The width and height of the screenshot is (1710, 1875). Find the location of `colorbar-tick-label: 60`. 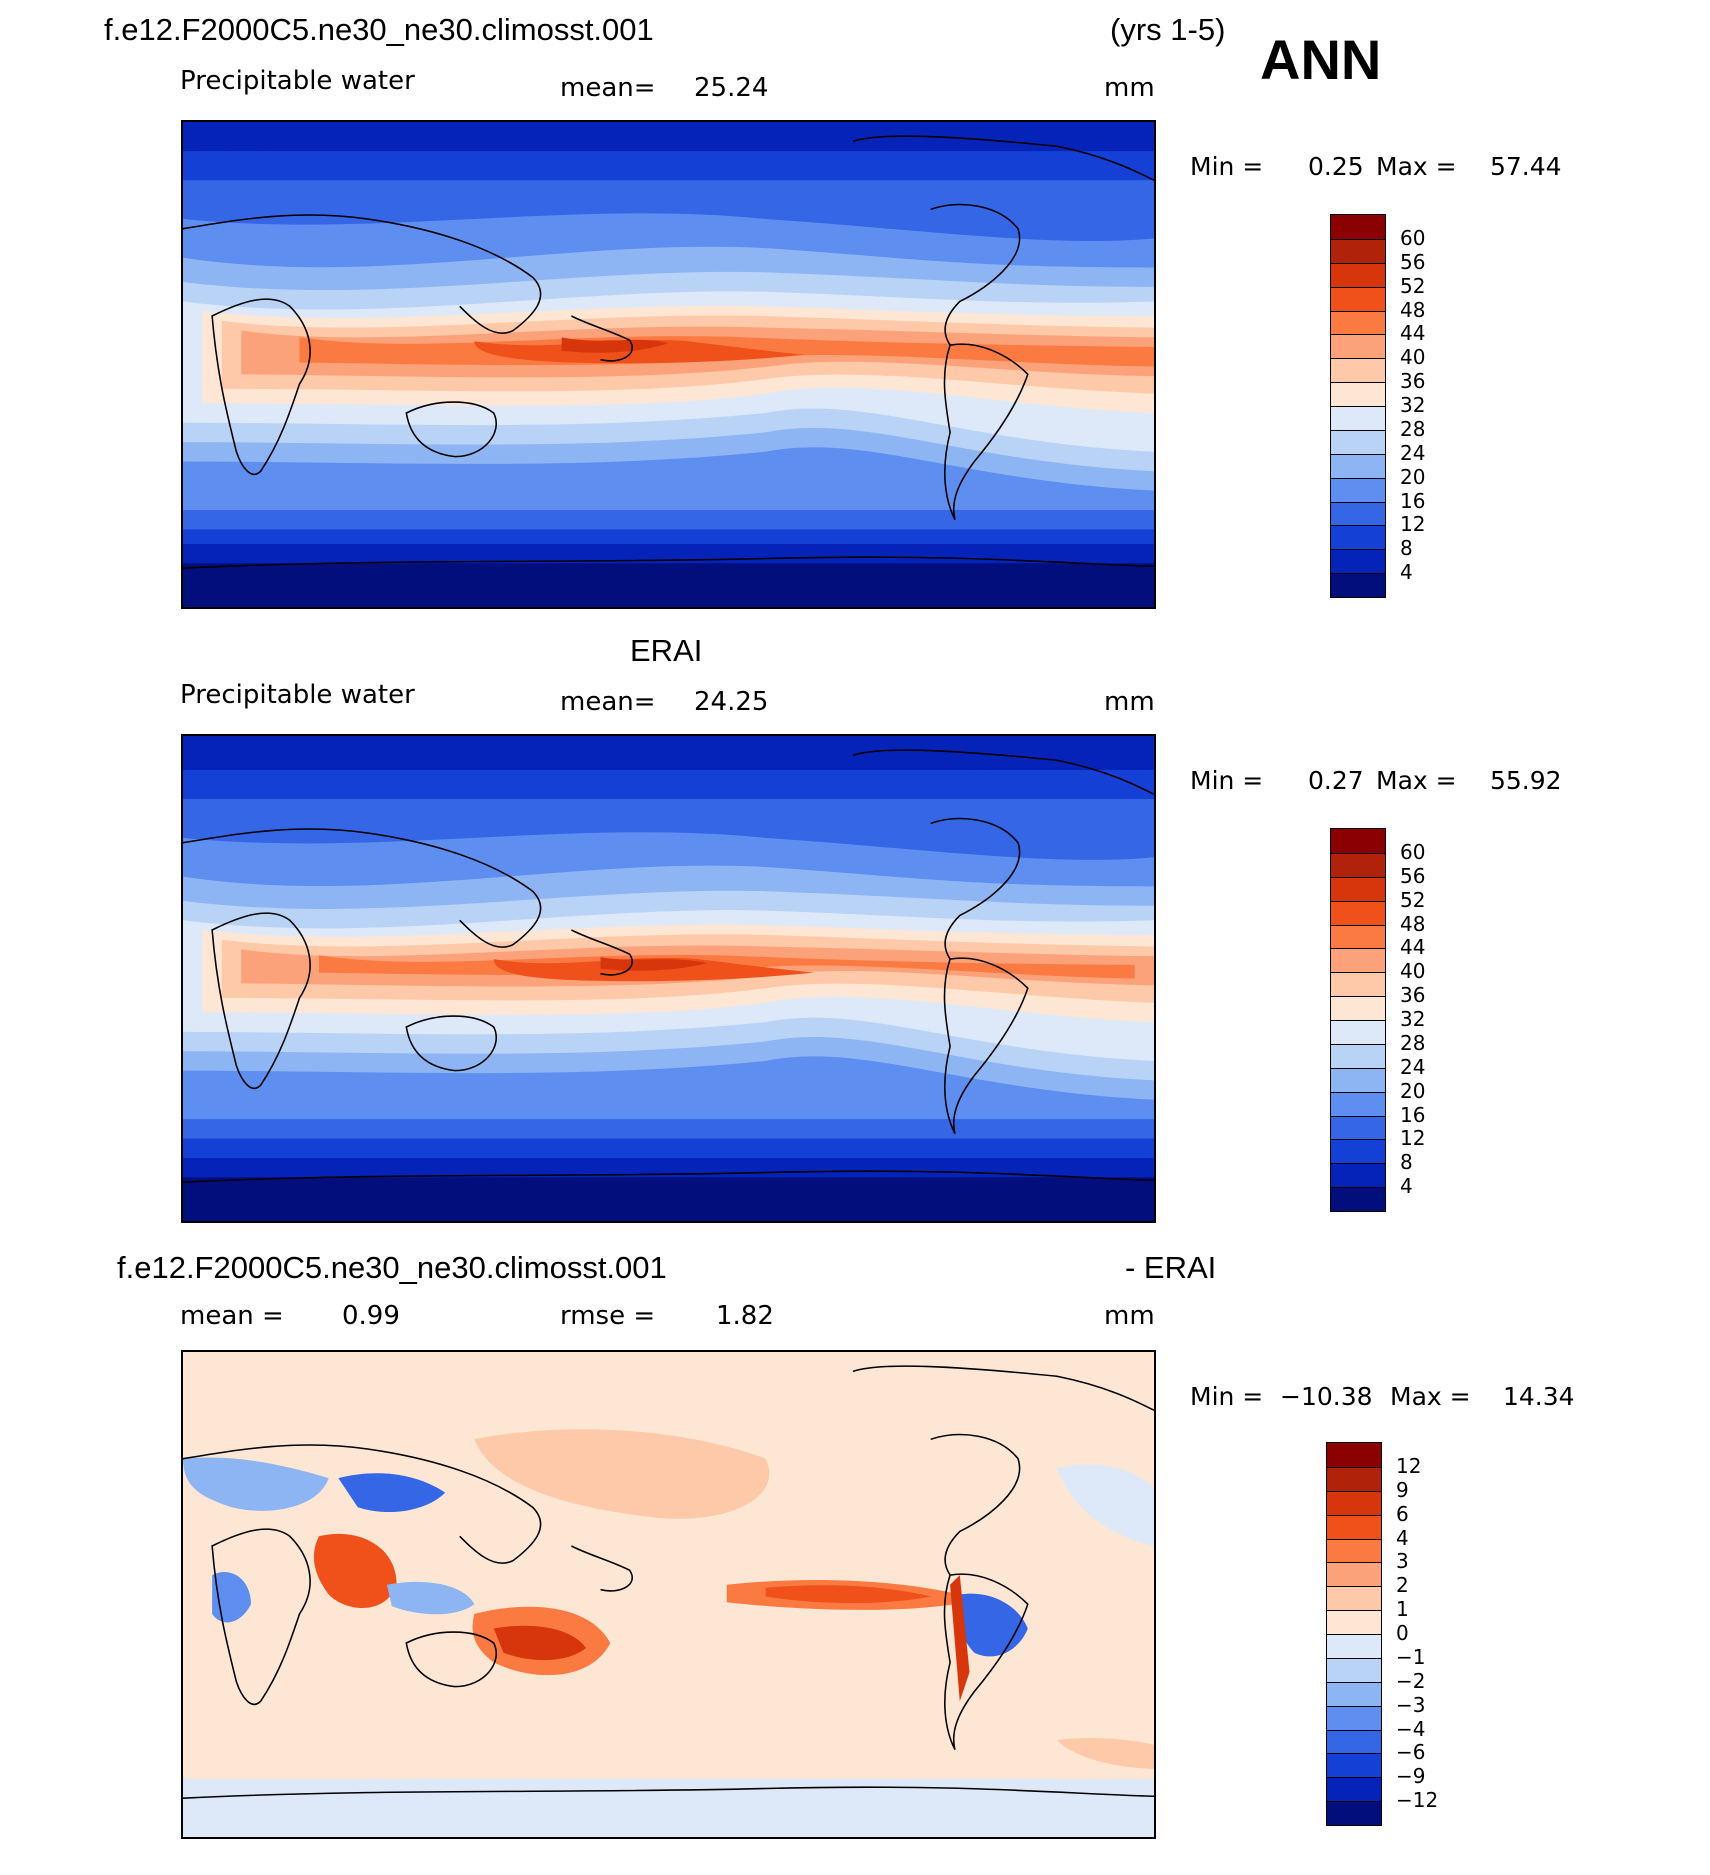

colorbar-tick-label: 60 is located at coordinates (1413, 851).